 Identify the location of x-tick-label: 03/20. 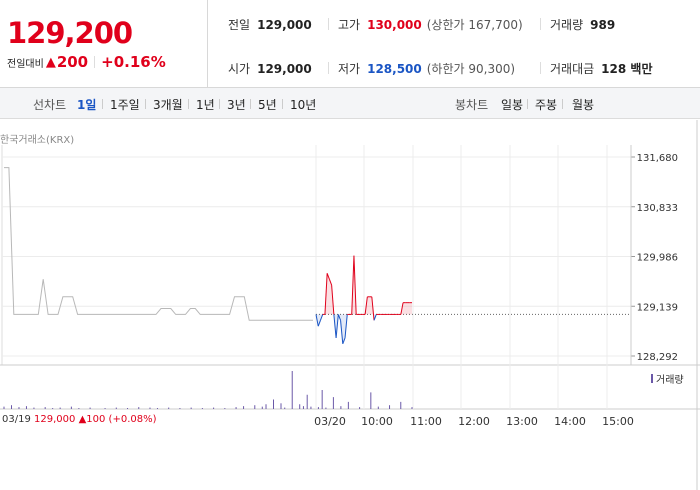
(330, 421).